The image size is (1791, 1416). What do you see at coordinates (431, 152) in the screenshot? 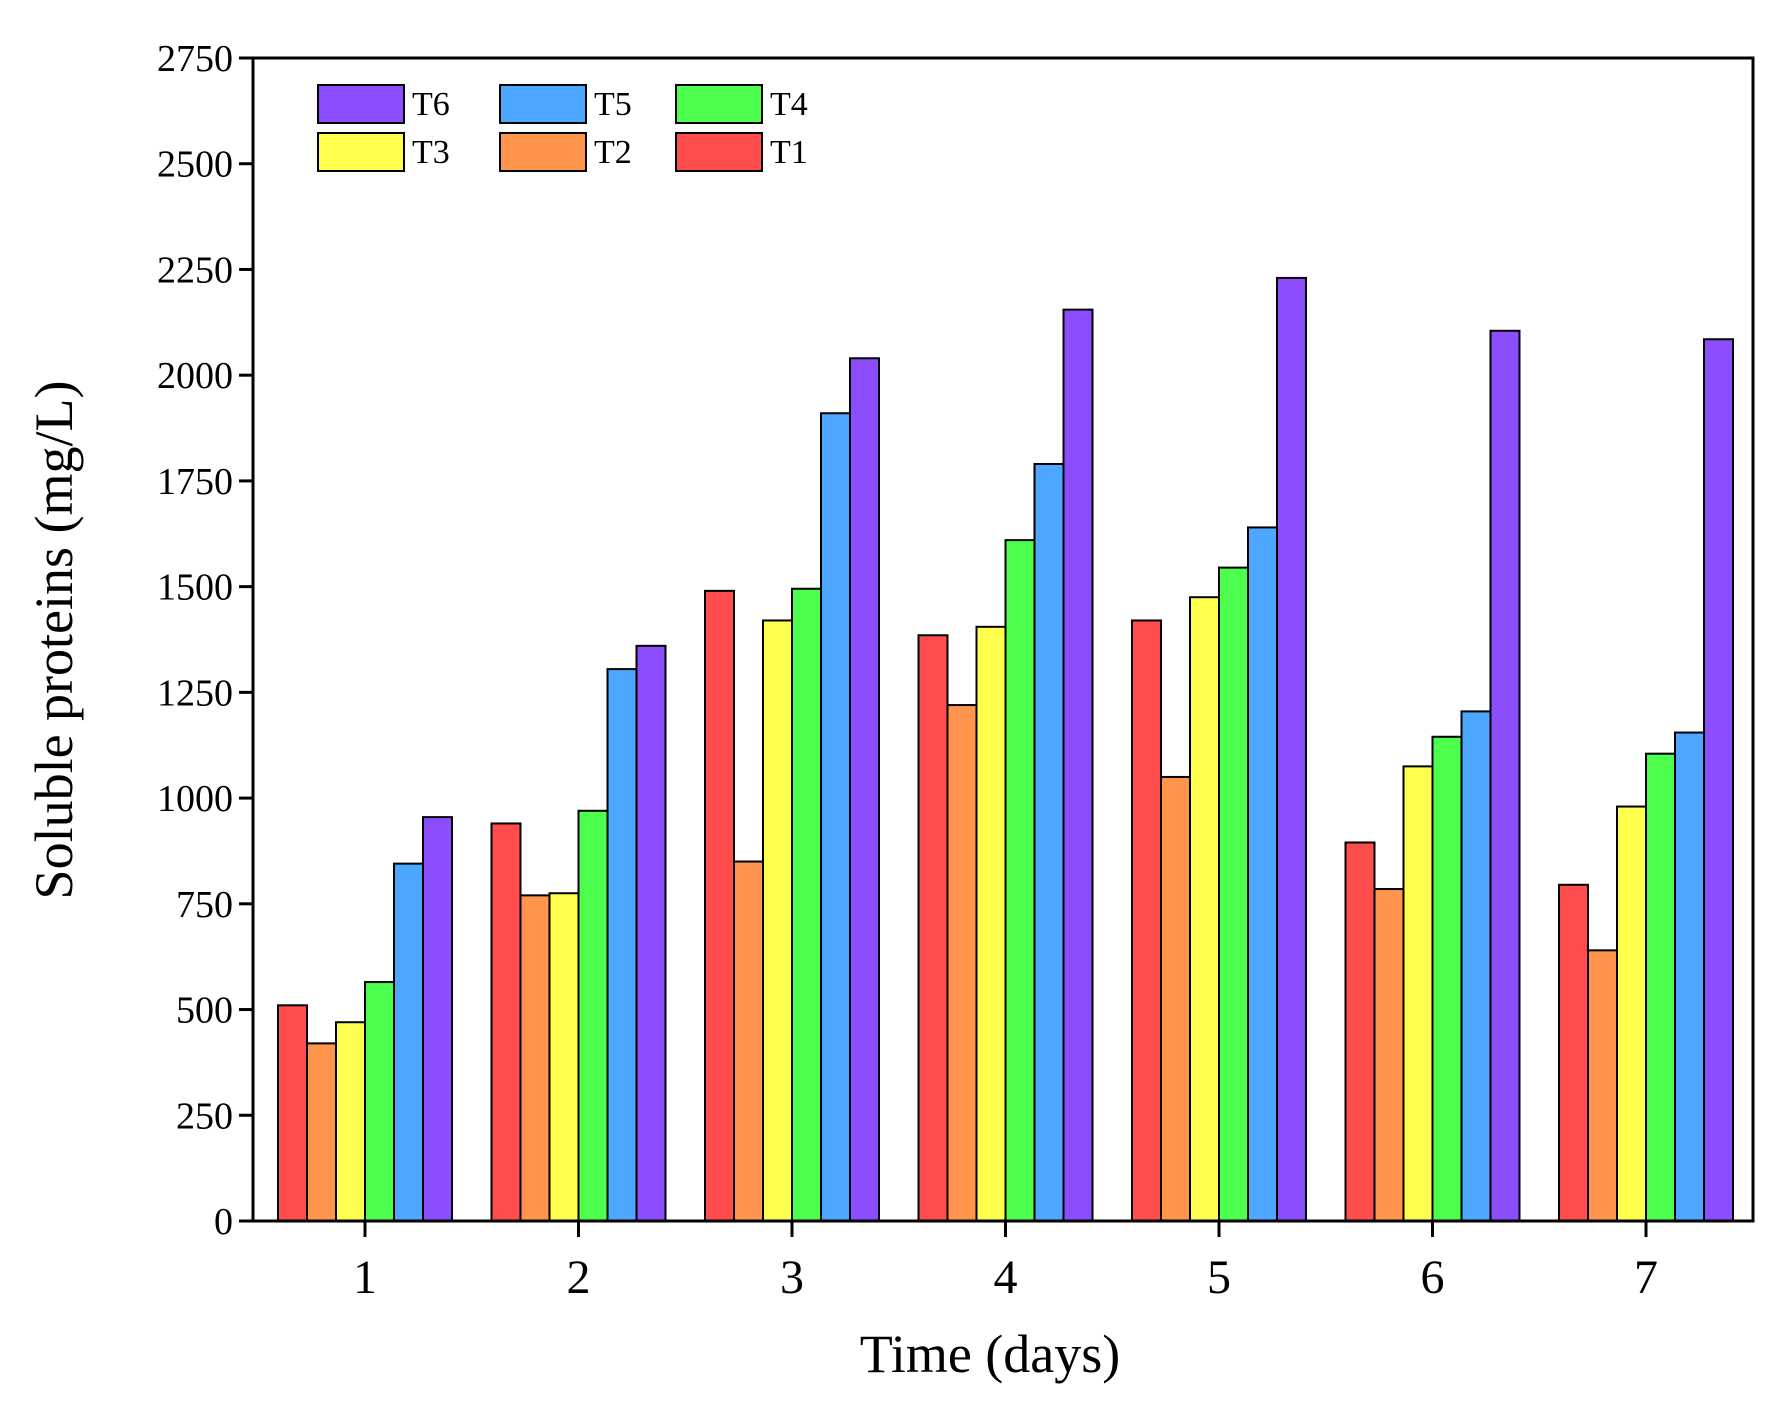
I see `legend-label-t3: T3` at bounding box center [431, 152].